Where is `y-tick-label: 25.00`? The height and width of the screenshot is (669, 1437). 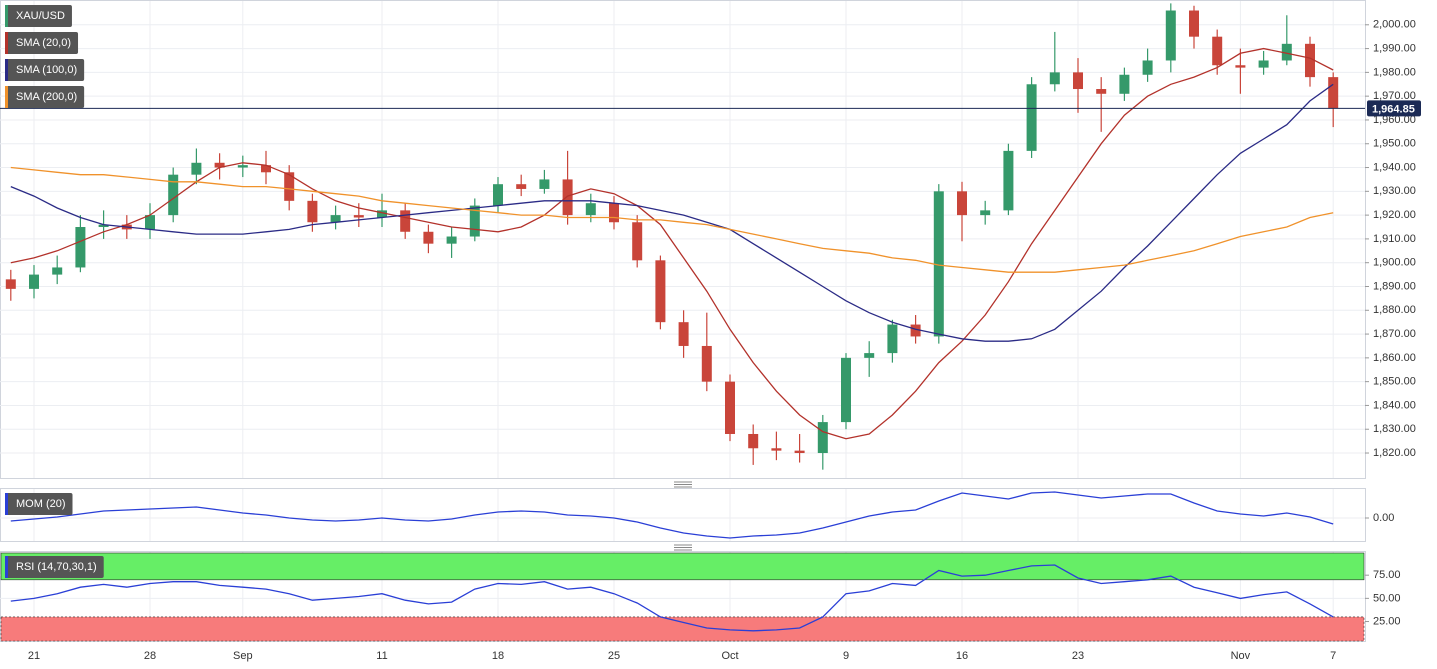
y-tick-label: 25.00 is located at coordinates (1387, 621).